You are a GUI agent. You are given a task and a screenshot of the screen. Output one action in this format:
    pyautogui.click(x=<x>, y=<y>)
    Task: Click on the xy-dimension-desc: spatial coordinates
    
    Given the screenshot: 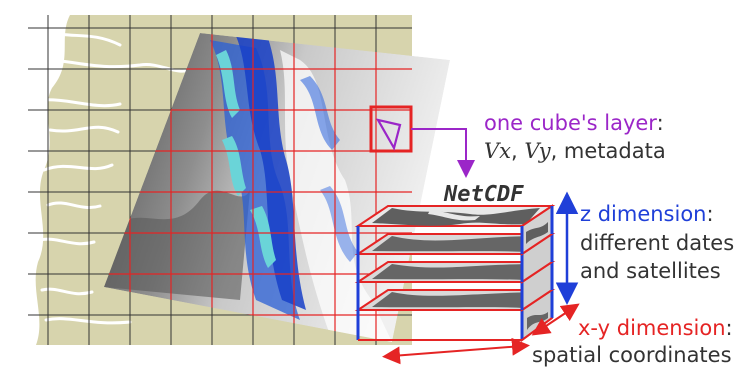 What is the action you would take?
    pyautogui.click(x=632, y=355)
    